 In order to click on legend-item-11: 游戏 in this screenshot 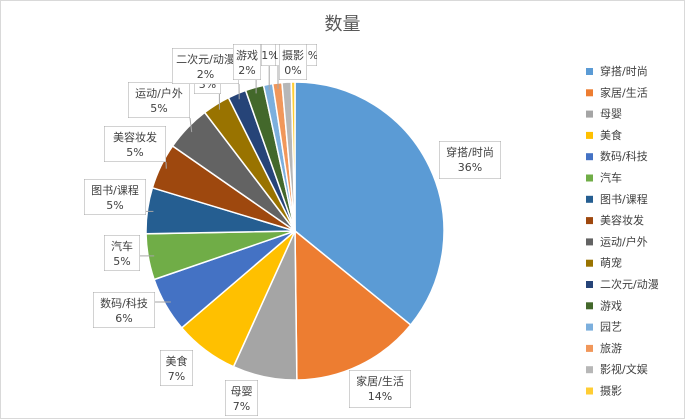, I will do `click(604, 305)`.